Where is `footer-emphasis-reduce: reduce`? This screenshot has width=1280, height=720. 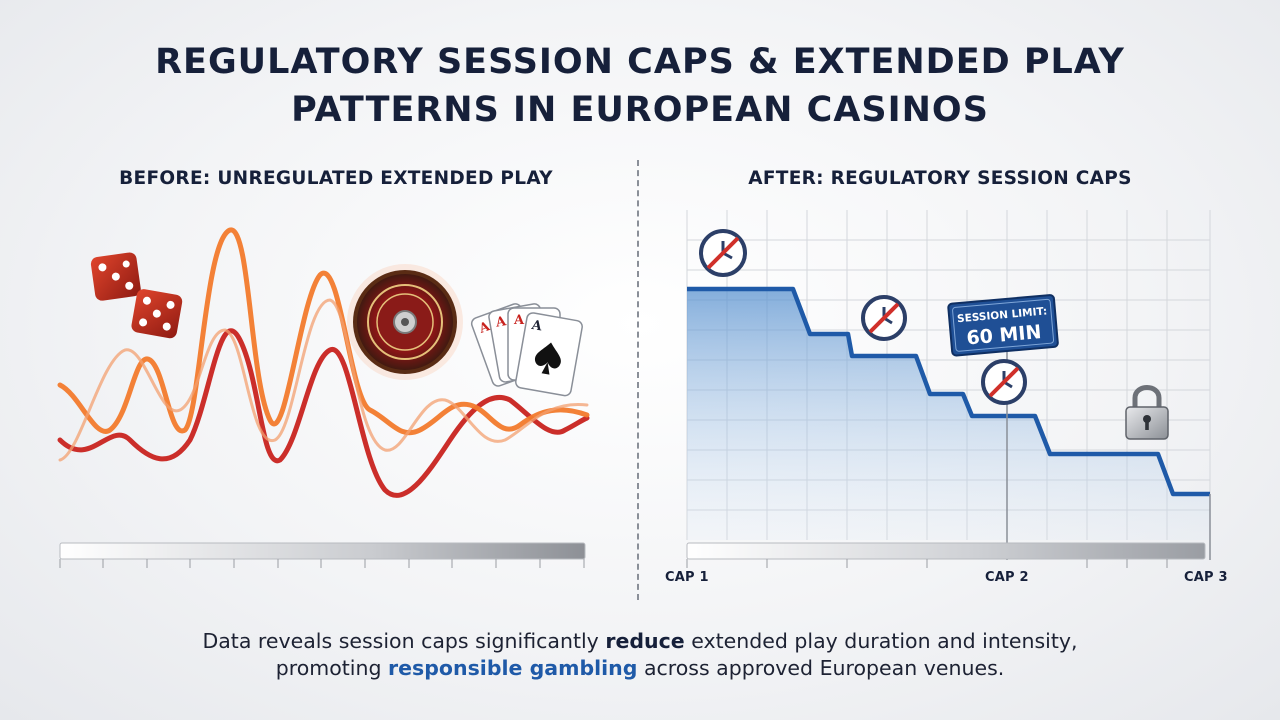 footer-emphasis-reduce: reduce is located at coordinates (645, 641).